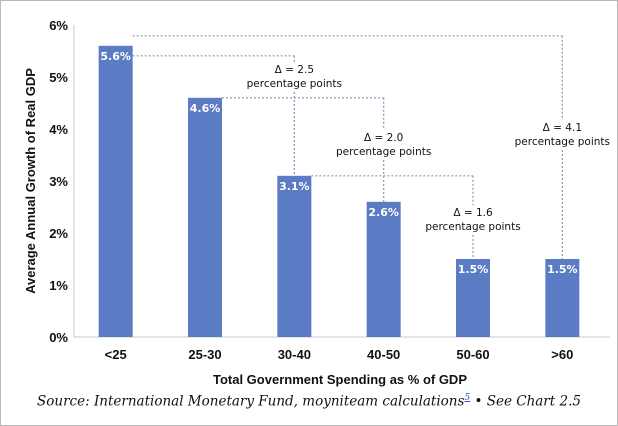 The height and width of the screenshot is (426, 618). What do you see at coordinates (58, 25) in the screenshot?
I see `y-tick-label: 6%` at bounding box center [58, 25].